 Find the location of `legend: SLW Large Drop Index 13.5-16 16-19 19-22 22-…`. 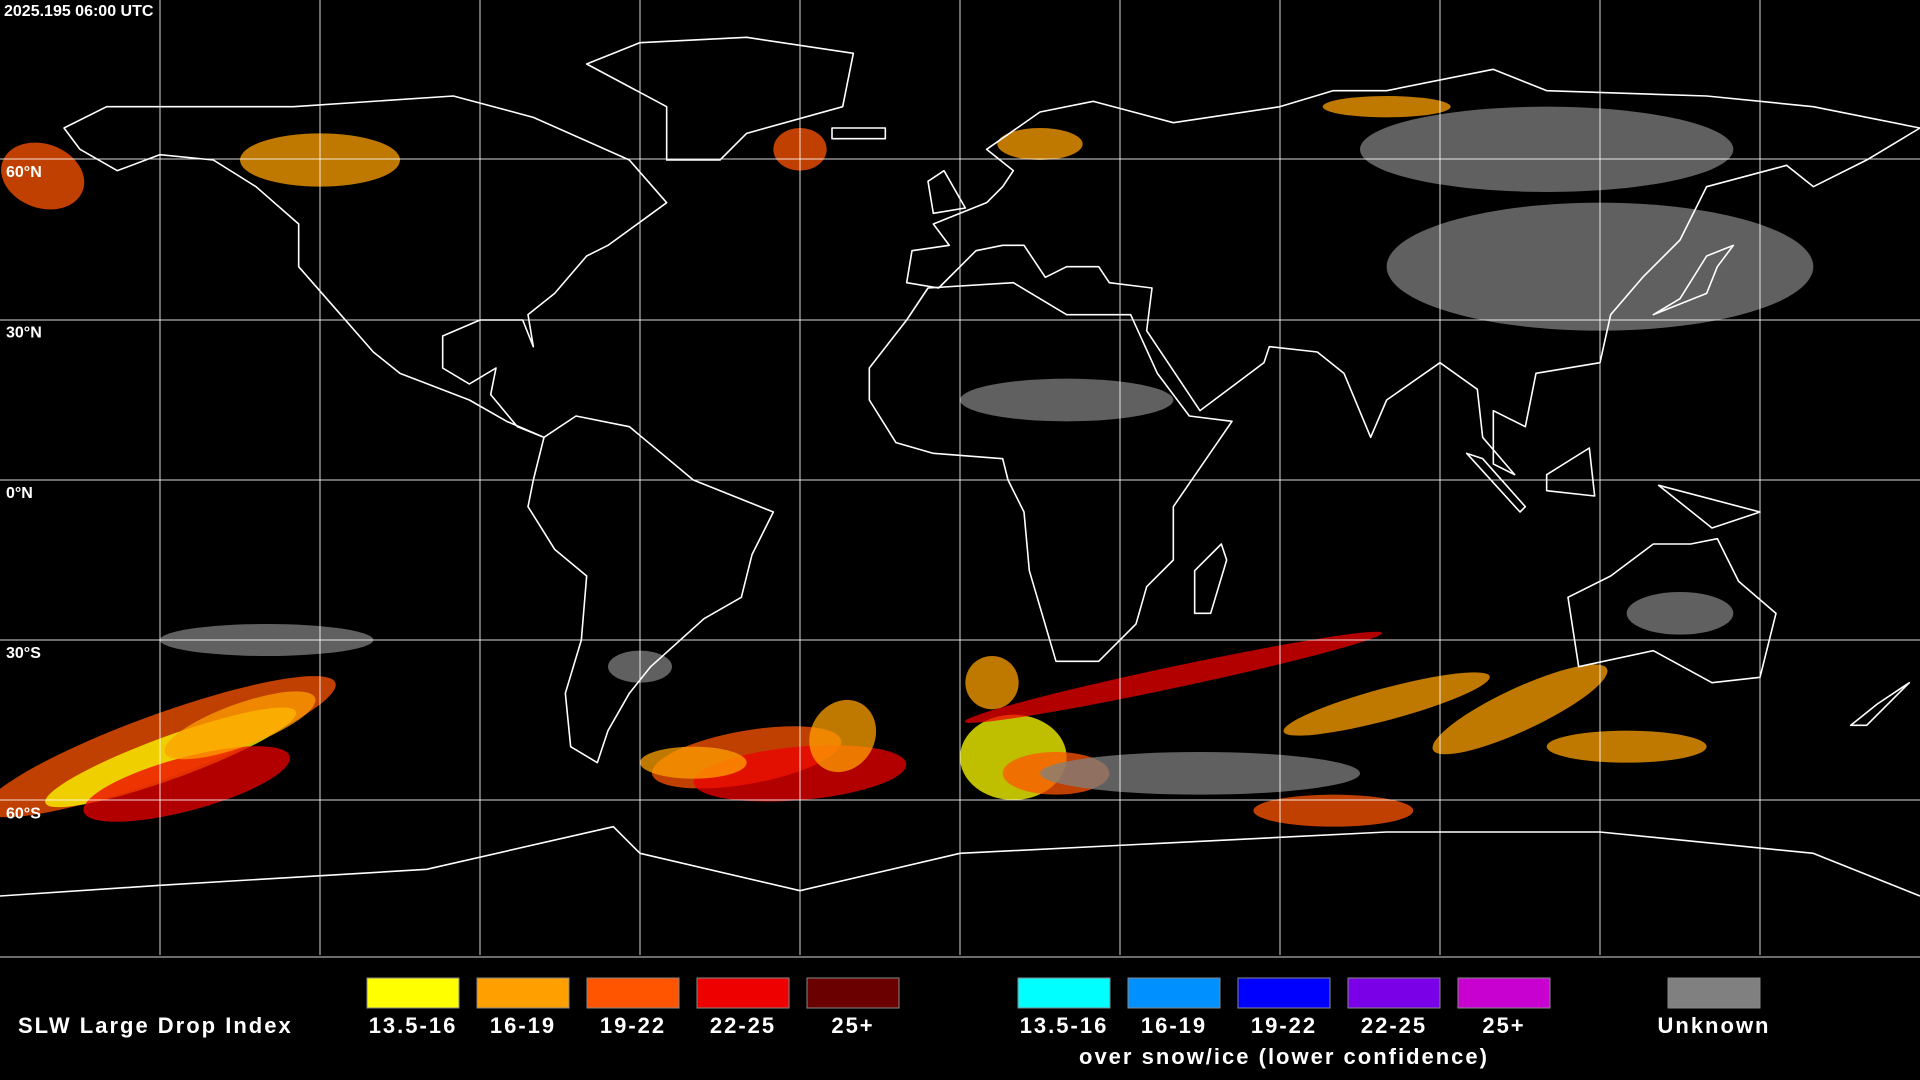

legend: SLW Large Drop Index 13.5-16 16-19 19-22 22-… is located at coordinates (894, 1023).